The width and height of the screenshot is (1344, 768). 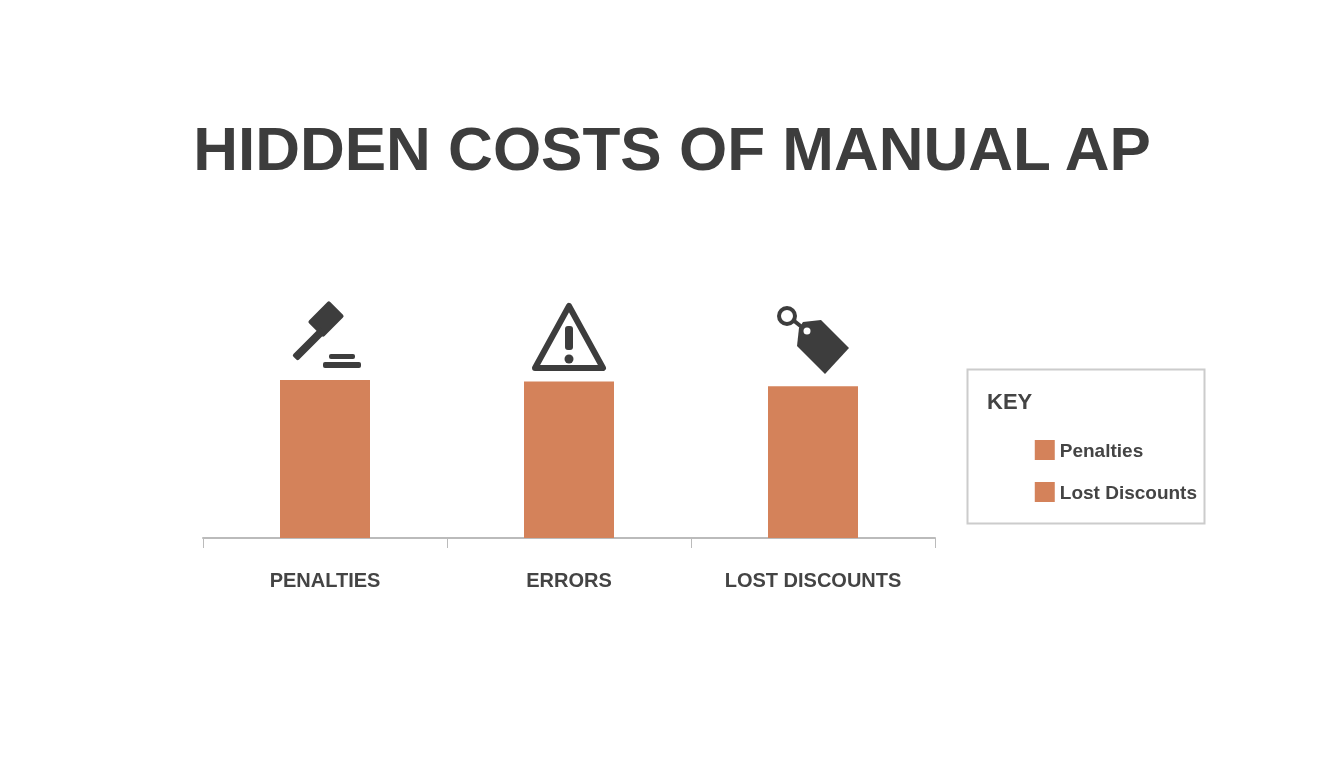 What do you see at coordinates (672, 148) in the screenshot?
I see `chart-title: HIDDEN COSTS OF MANUAL AP` at bounding box center [672, 148].